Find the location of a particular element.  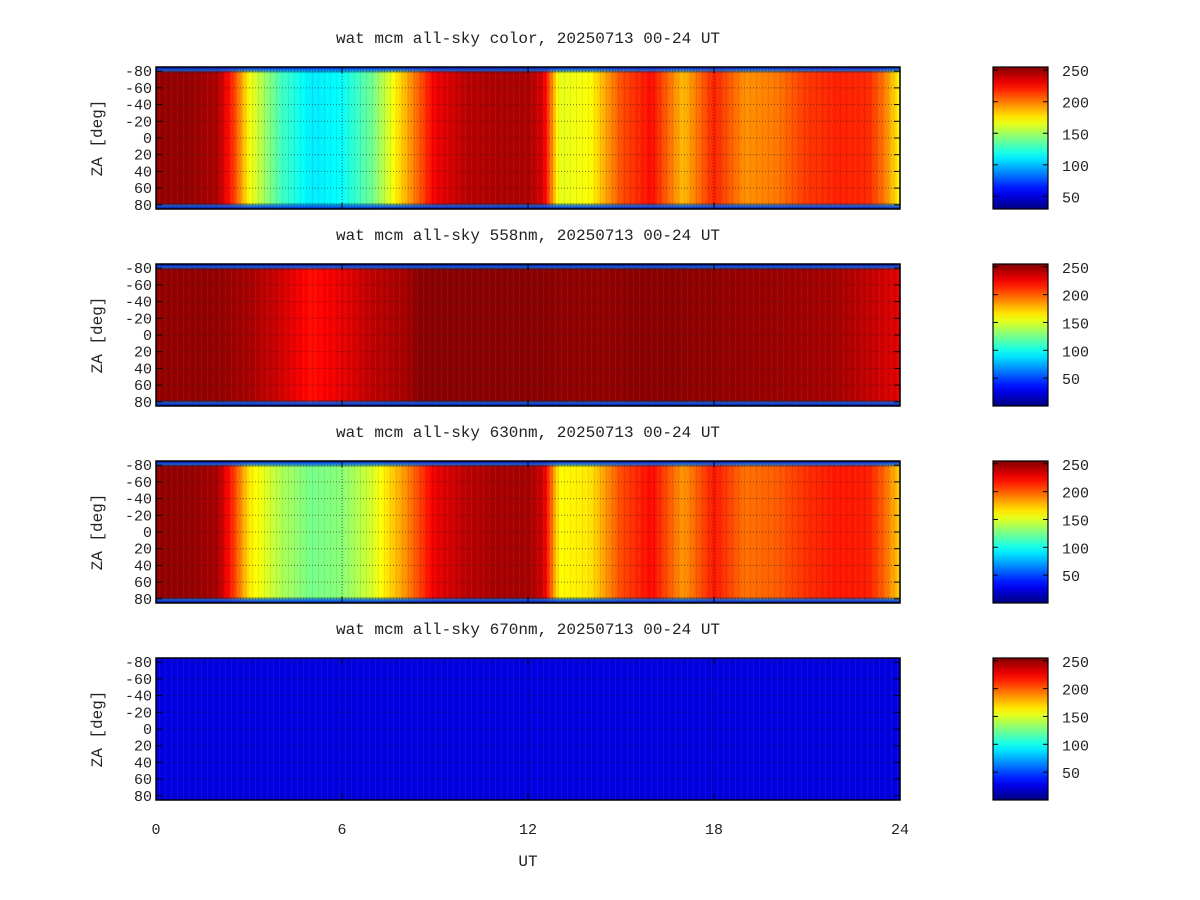

x-tick-label: 6 is located at coordinates (341, 830).